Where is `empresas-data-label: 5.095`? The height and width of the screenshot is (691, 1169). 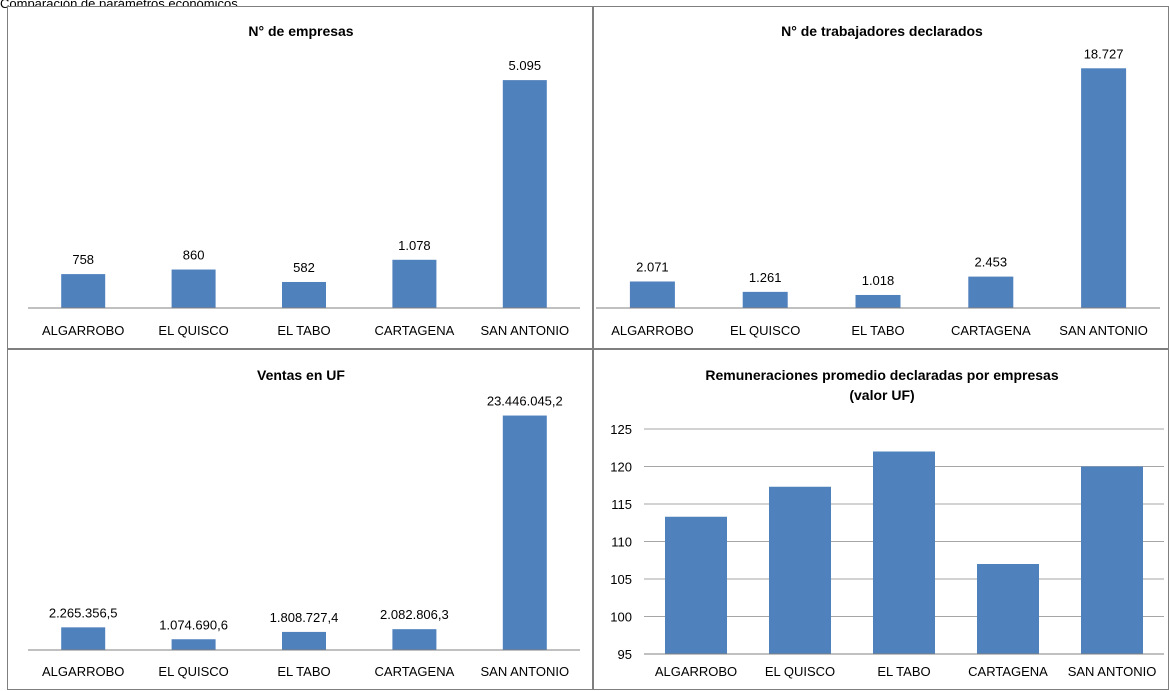
empresas-data-label: 5.095 is located at coordinates (525, 65).